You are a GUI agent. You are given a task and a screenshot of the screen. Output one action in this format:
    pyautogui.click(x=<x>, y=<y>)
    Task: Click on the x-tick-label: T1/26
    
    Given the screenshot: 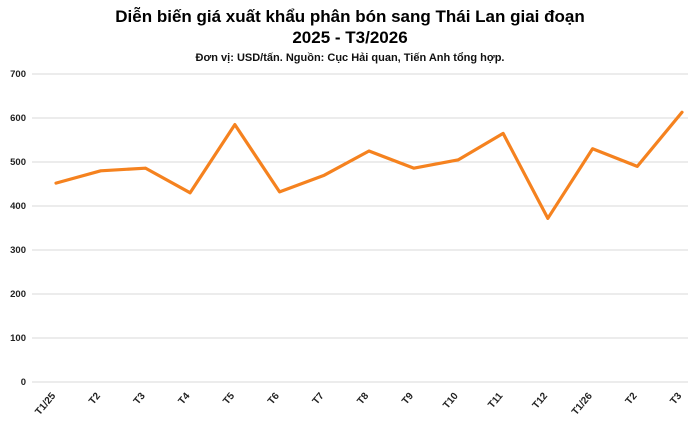 What is the action you would take?
    pyautogui.click(x=582, y=404)
    